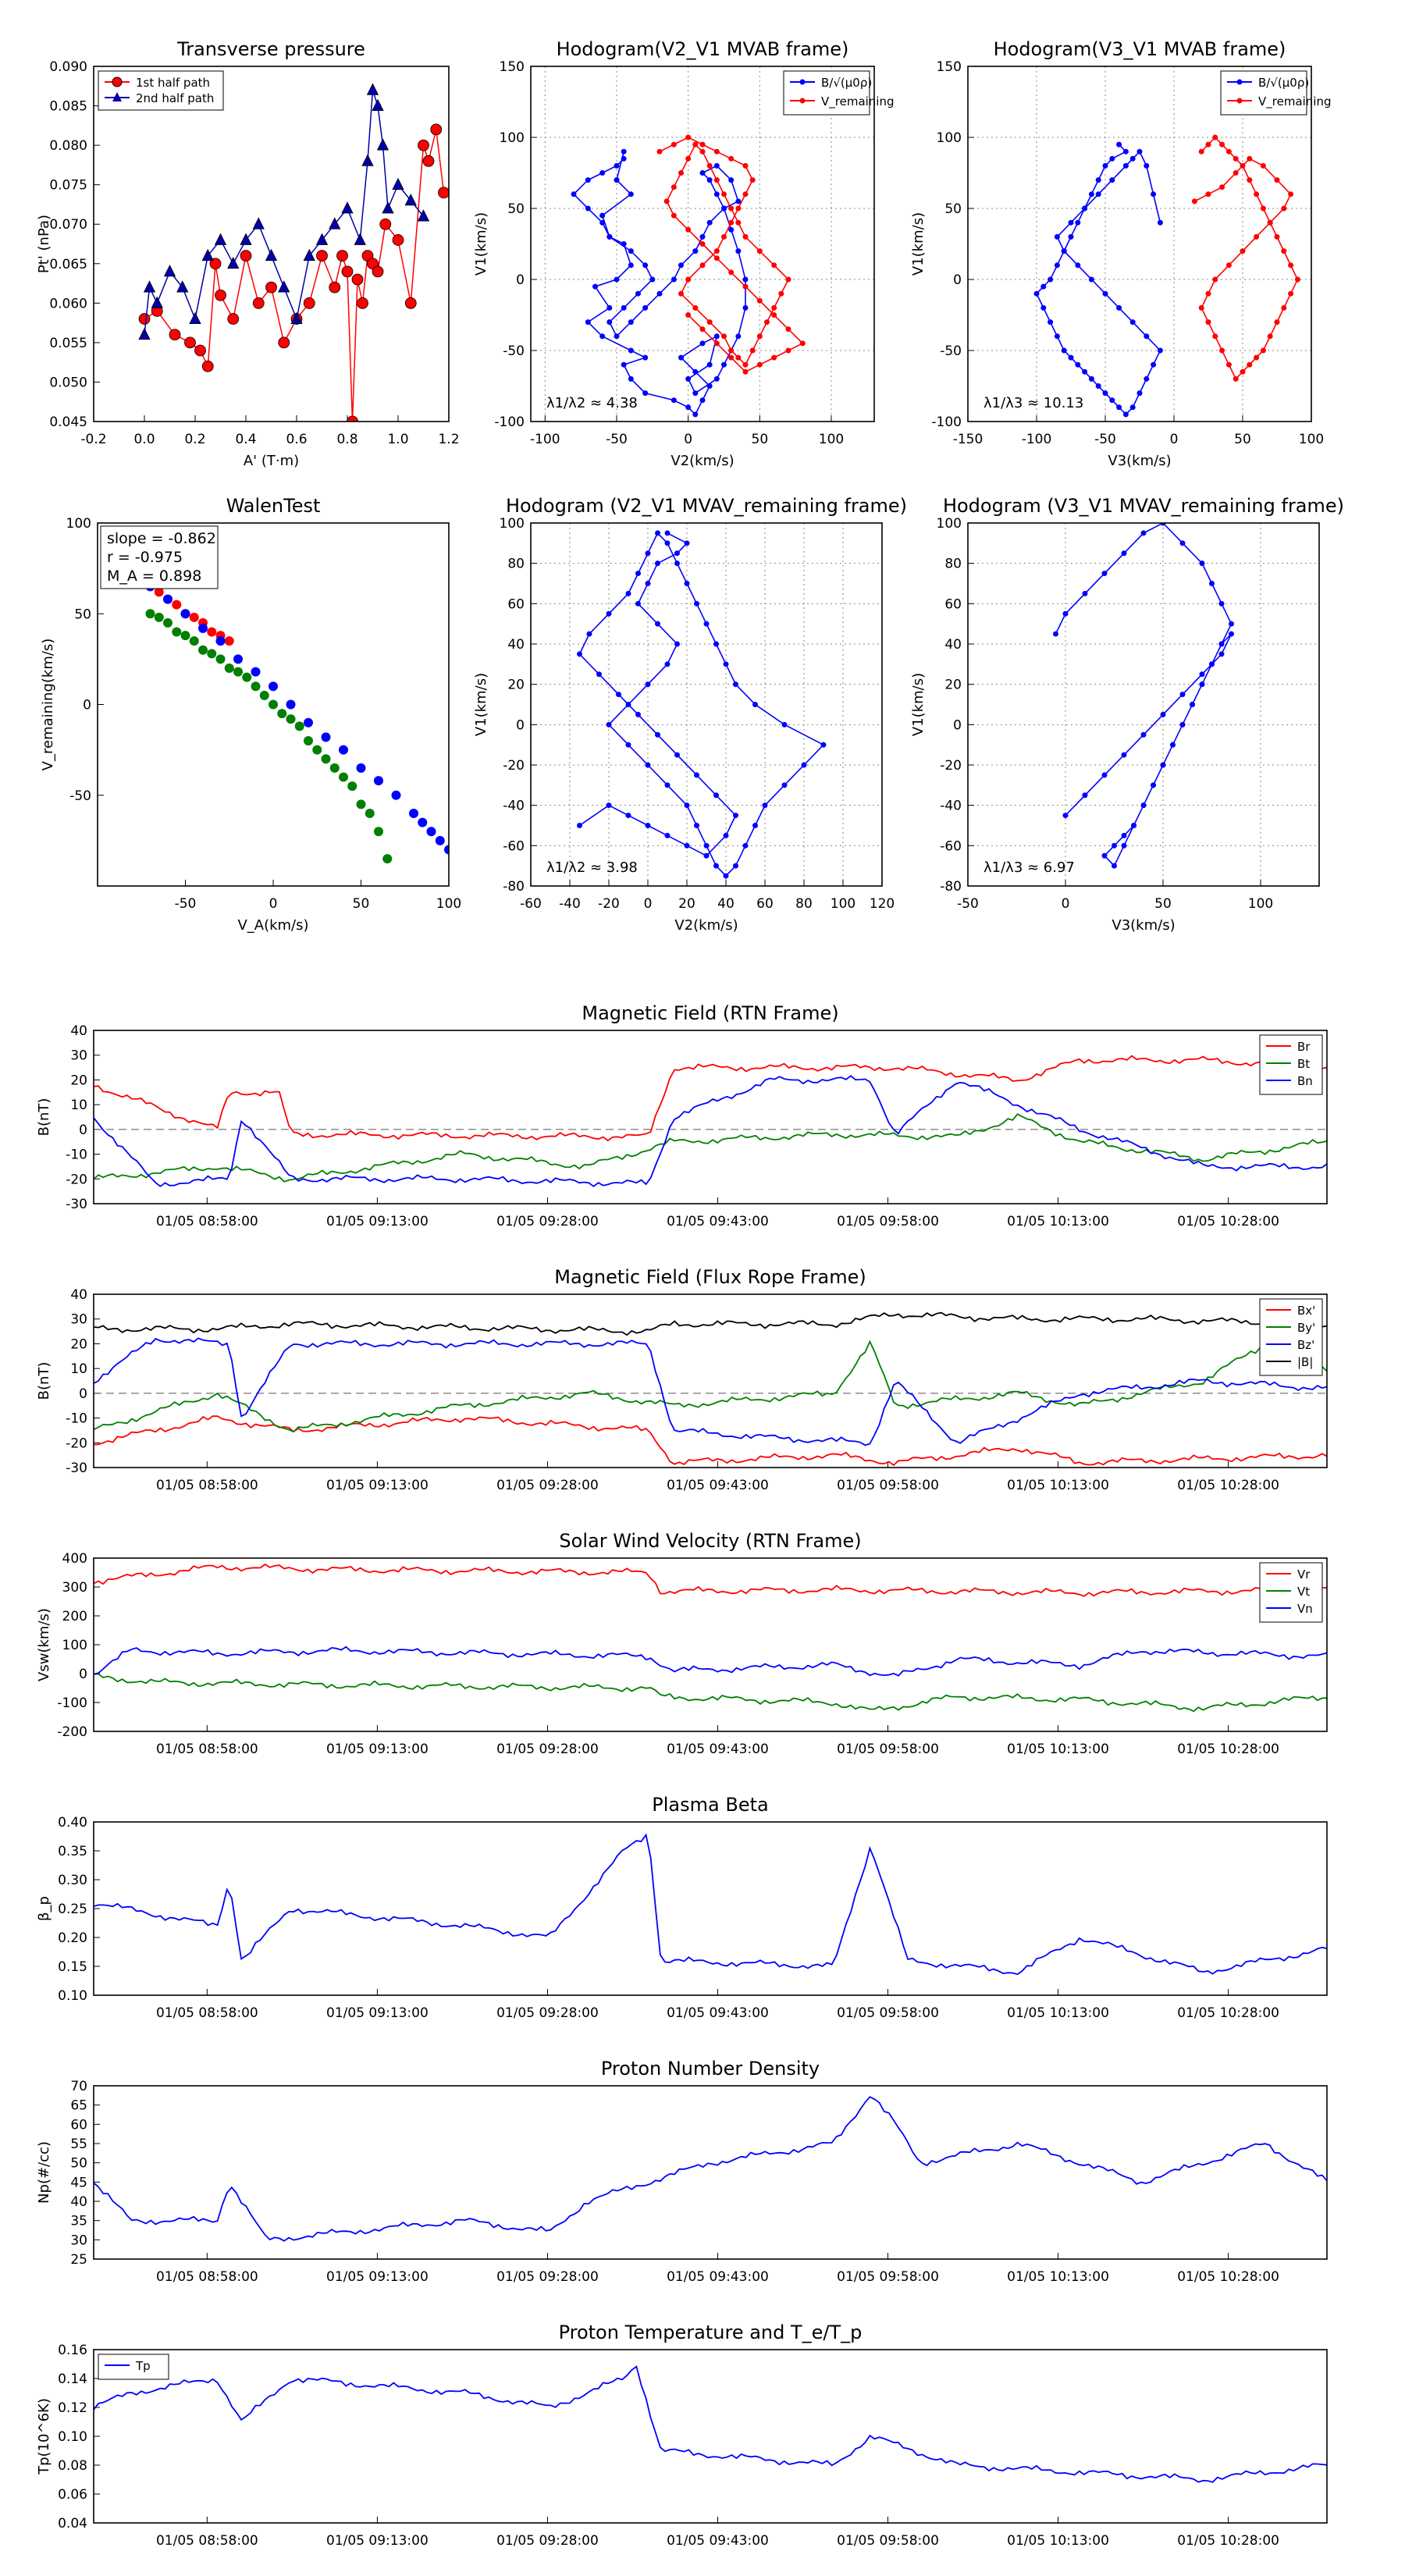 The width and height of the screenshot is (1405, 2576). I want to click on y-tick-label: 0.10, so click(72, 1996).